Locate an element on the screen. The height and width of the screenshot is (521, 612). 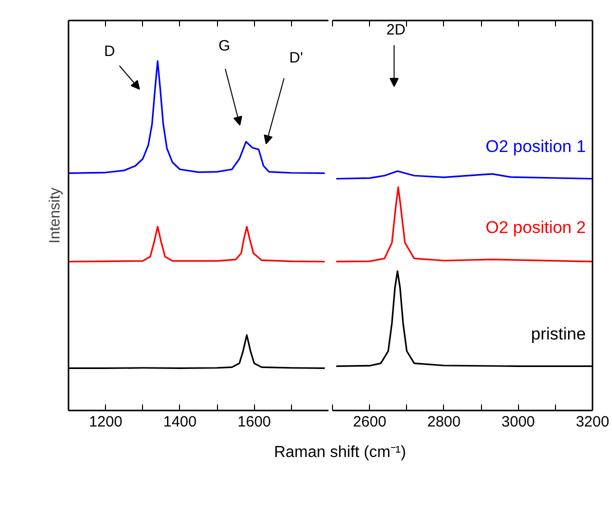
text: 2D is located at coordinates (396, 29).